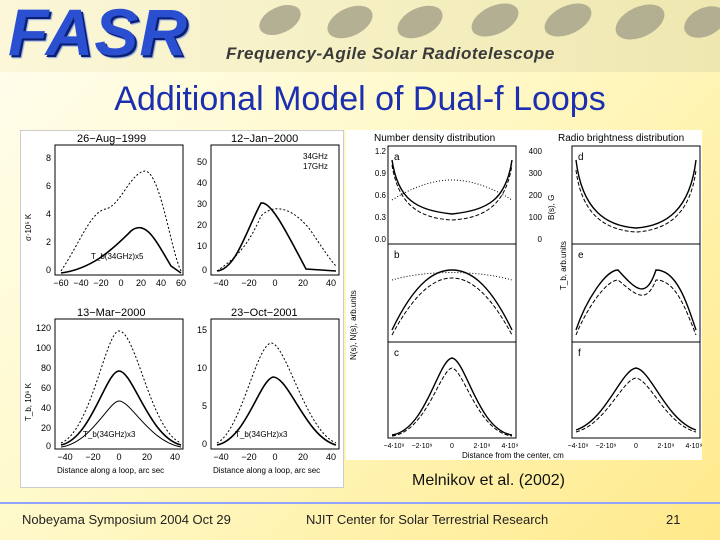 Image resolution: width=720 pixels, height=540 pixels. What do you see at coordinates (381, 151) in the screenshot?
I see `ytick-left: 1.2` at bounding box center [381, 151].